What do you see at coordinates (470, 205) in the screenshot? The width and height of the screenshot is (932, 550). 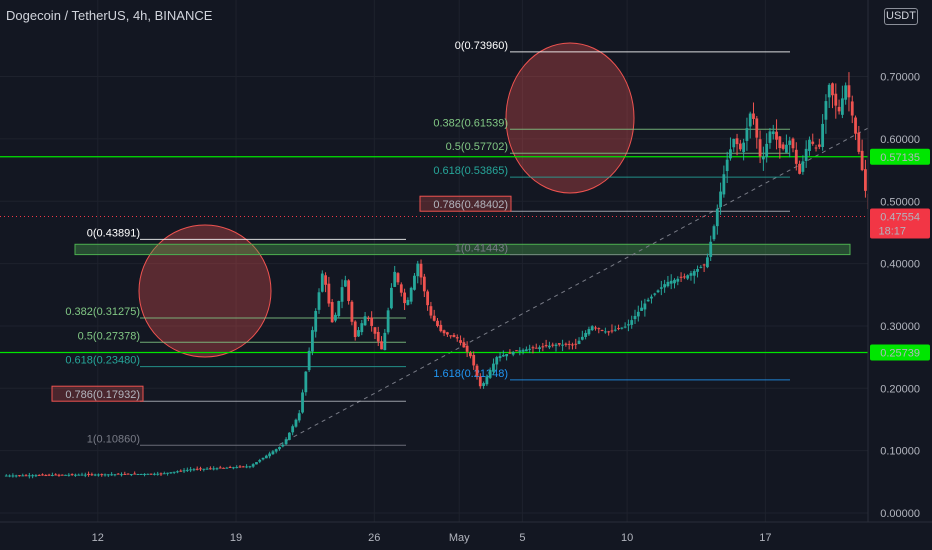 I see `fib-level-label: 0.786(0.48402)` at bounding box center [470, 205].